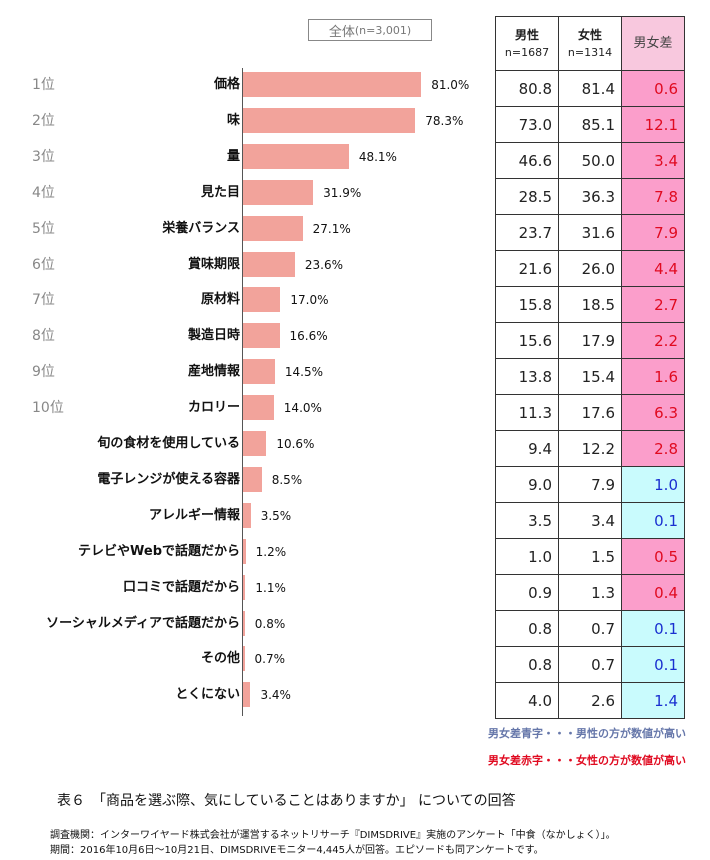 The image size is (710, 860). Describe the element at coordinates (43, 300) in the screenshot. I see `rank-label: 7位` at that location.